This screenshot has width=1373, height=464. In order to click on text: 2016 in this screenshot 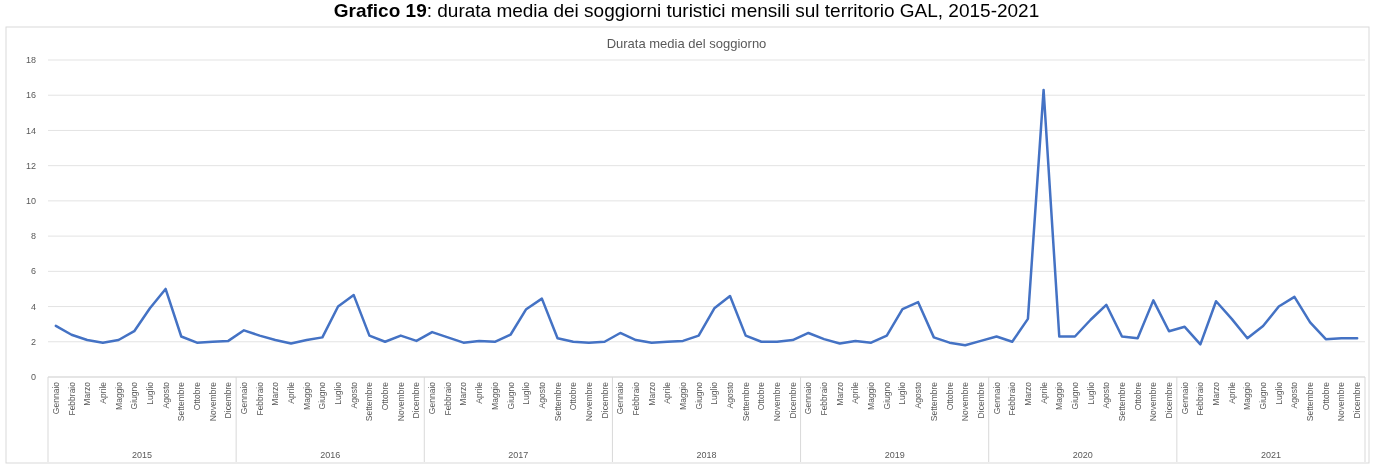, I will do `click(330, 455)`.